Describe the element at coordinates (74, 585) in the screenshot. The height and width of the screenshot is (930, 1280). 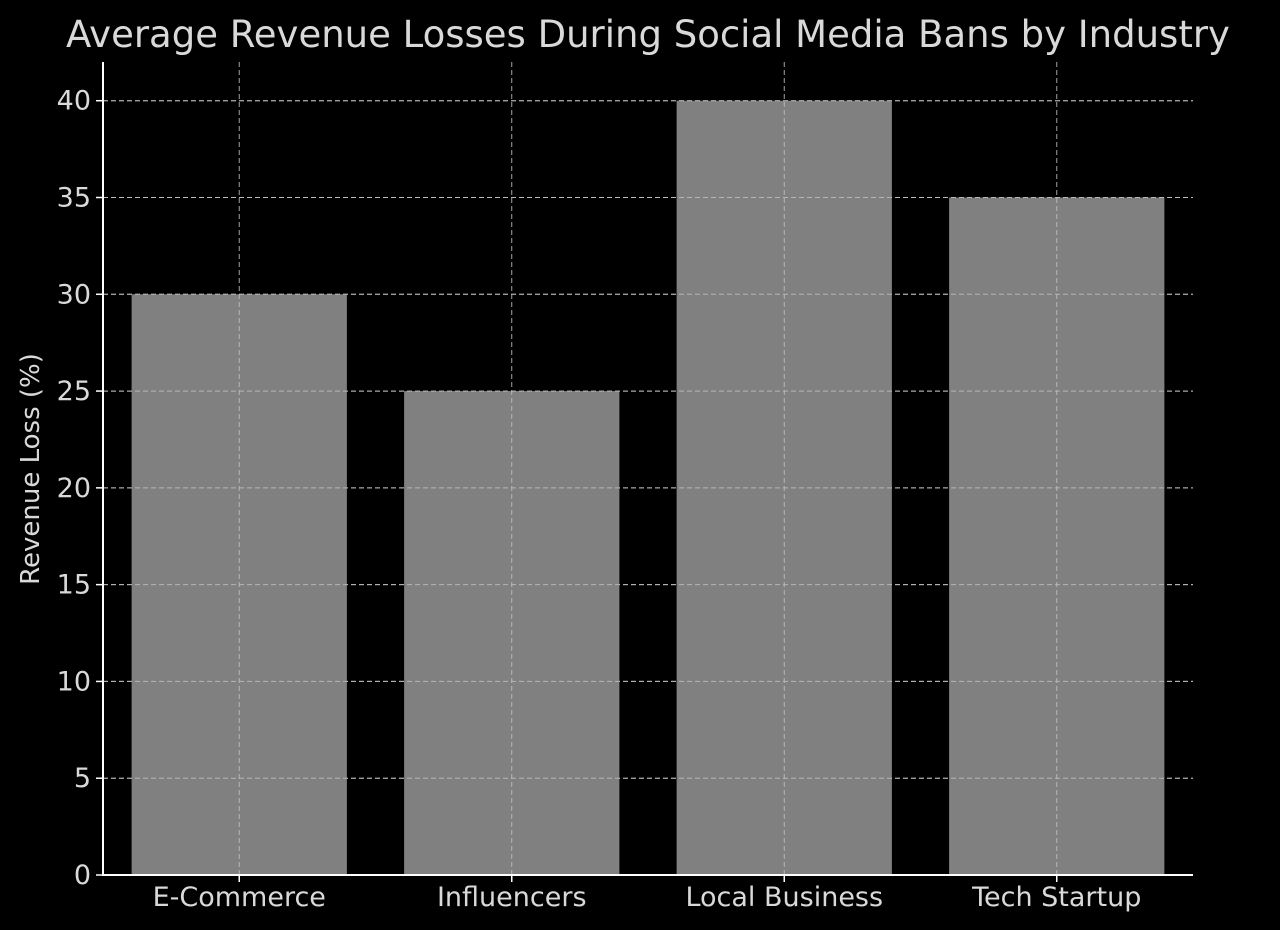
I see `y-tick-label: 15` at that location.